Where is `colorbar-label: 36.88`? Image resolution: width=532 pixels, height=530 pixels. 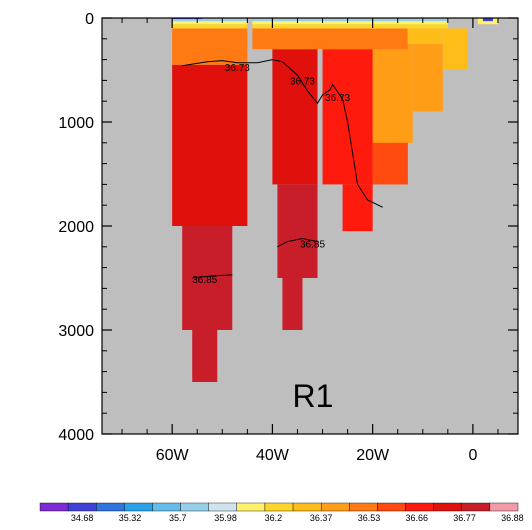
colorbar-label: 36.88 is located at coordinates (512, 518).